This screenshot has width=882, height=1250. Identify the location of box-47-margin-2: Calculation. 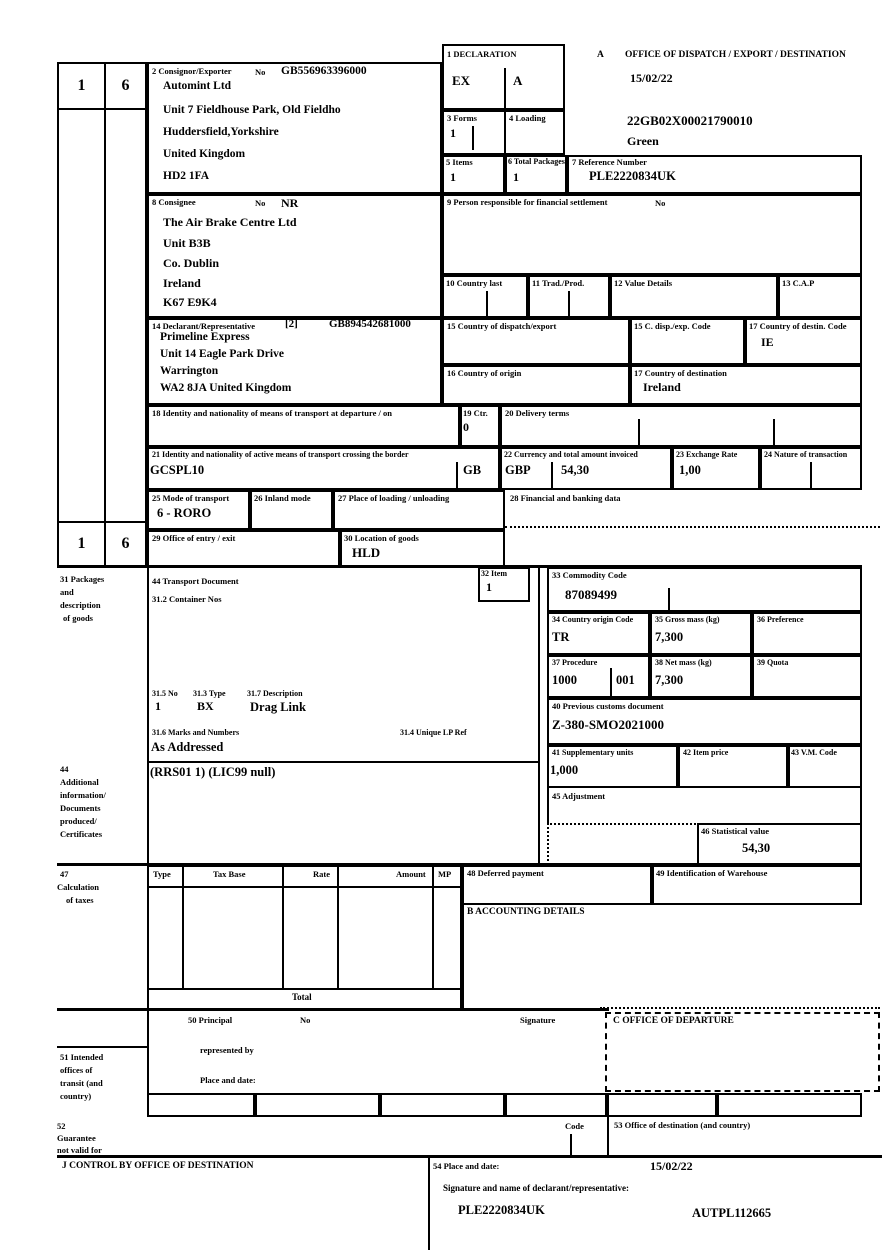
(78, 887).